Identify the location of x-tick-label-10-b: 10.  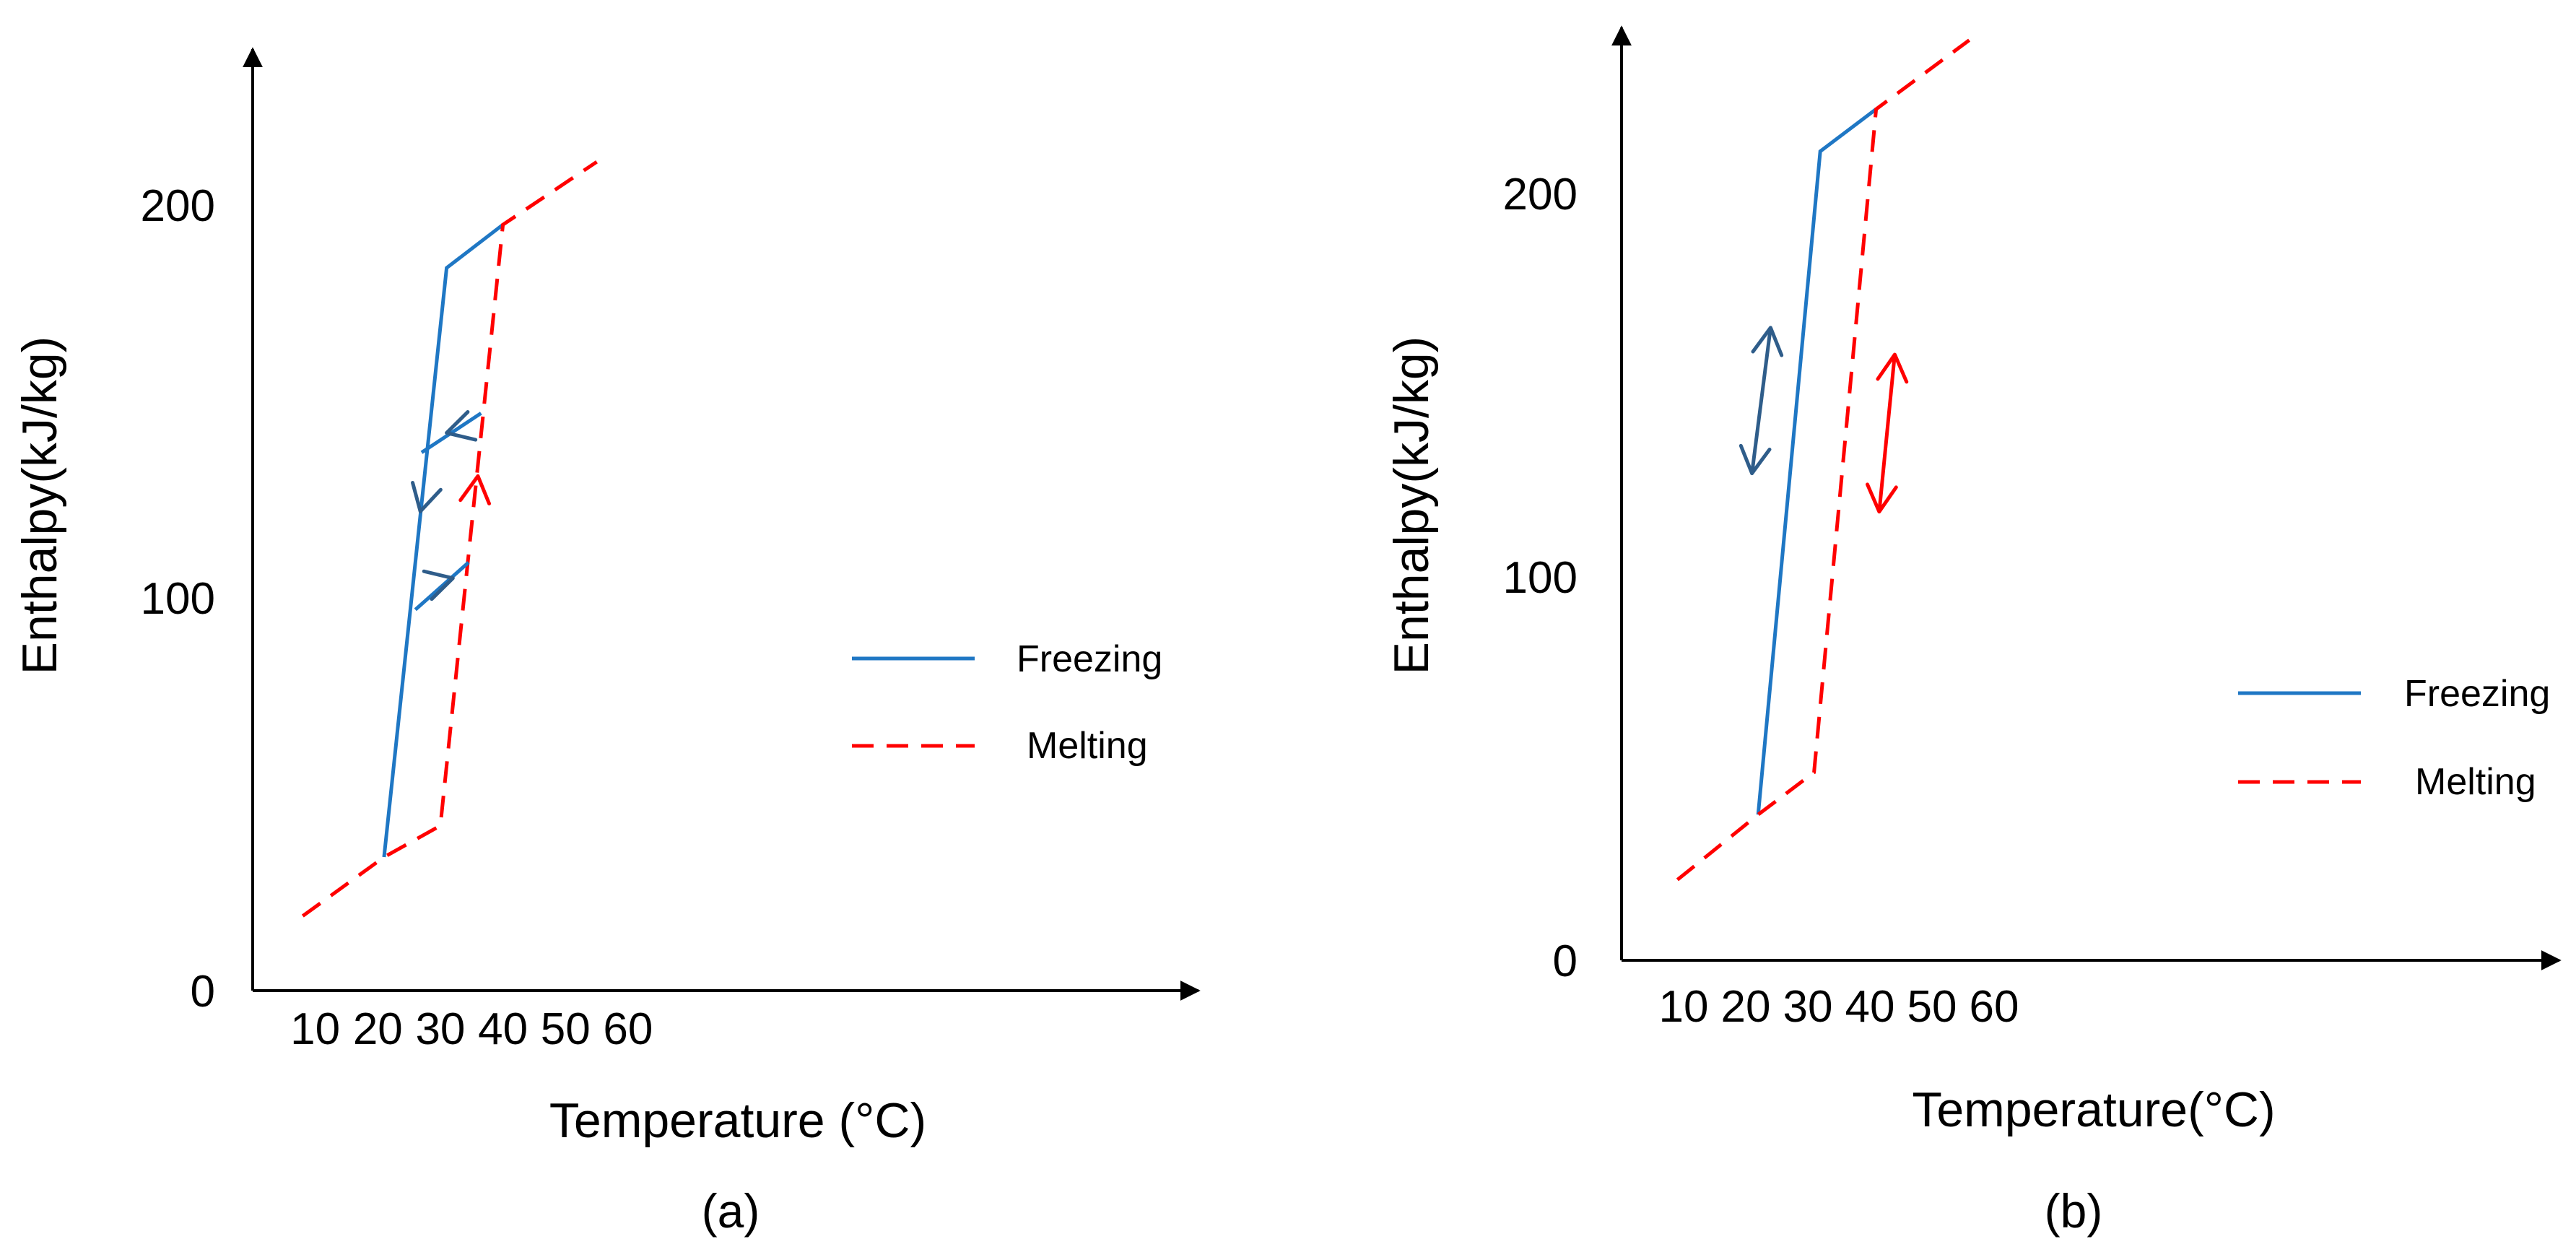
(1684, 1007).